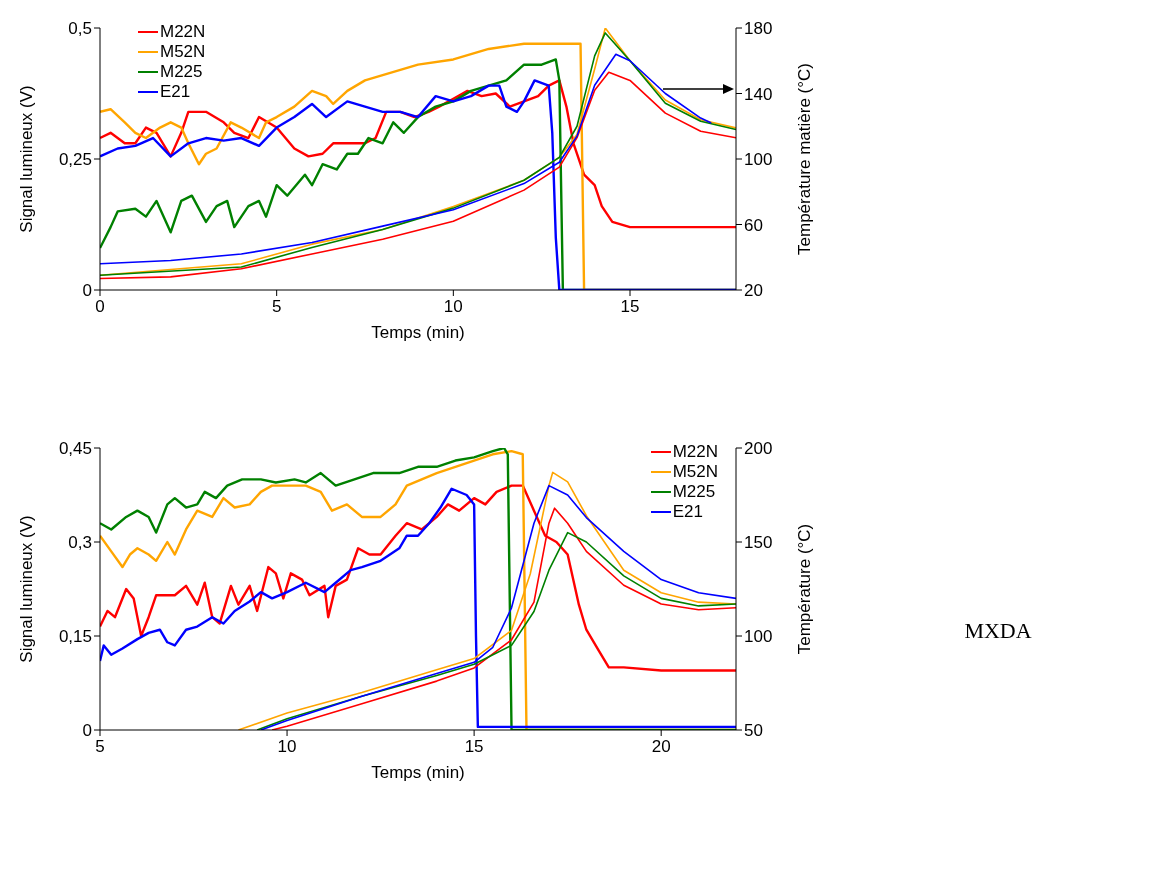  Describe the element at coordinates (805, 589) in the screenshot. I see `y2-axis-title: Température (°C)` at that location.